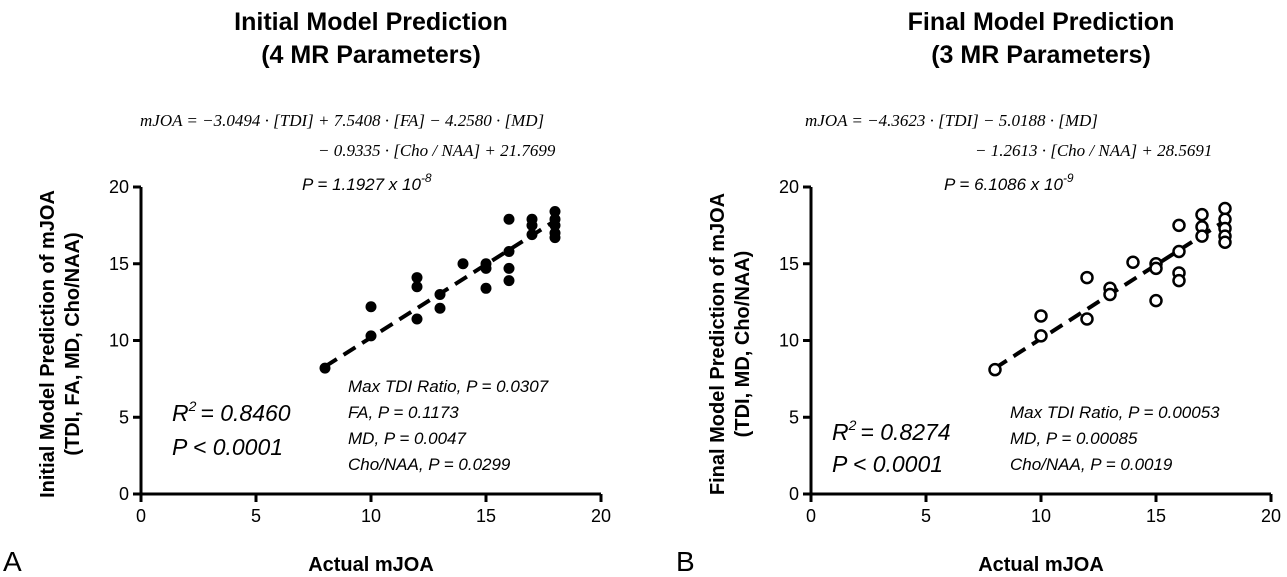  Describe the element at coordinates (1271, 516) in the screenshot. I see `panel-b-x-tick-label: 20` at that location.